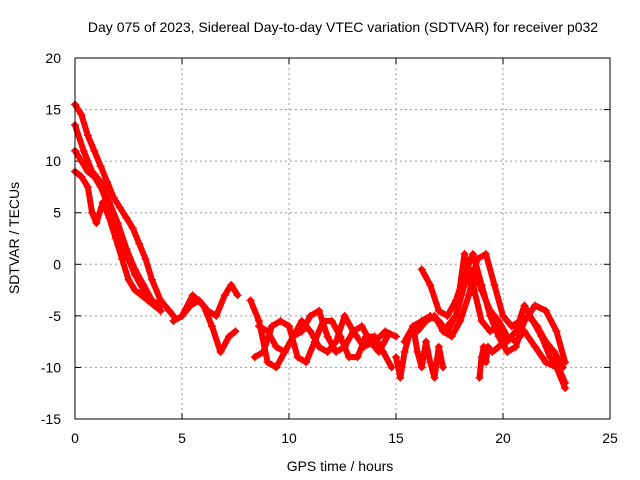 The height and width of the screenshot is (480, 640). I want to click on series-arc6, so click(209, 323).